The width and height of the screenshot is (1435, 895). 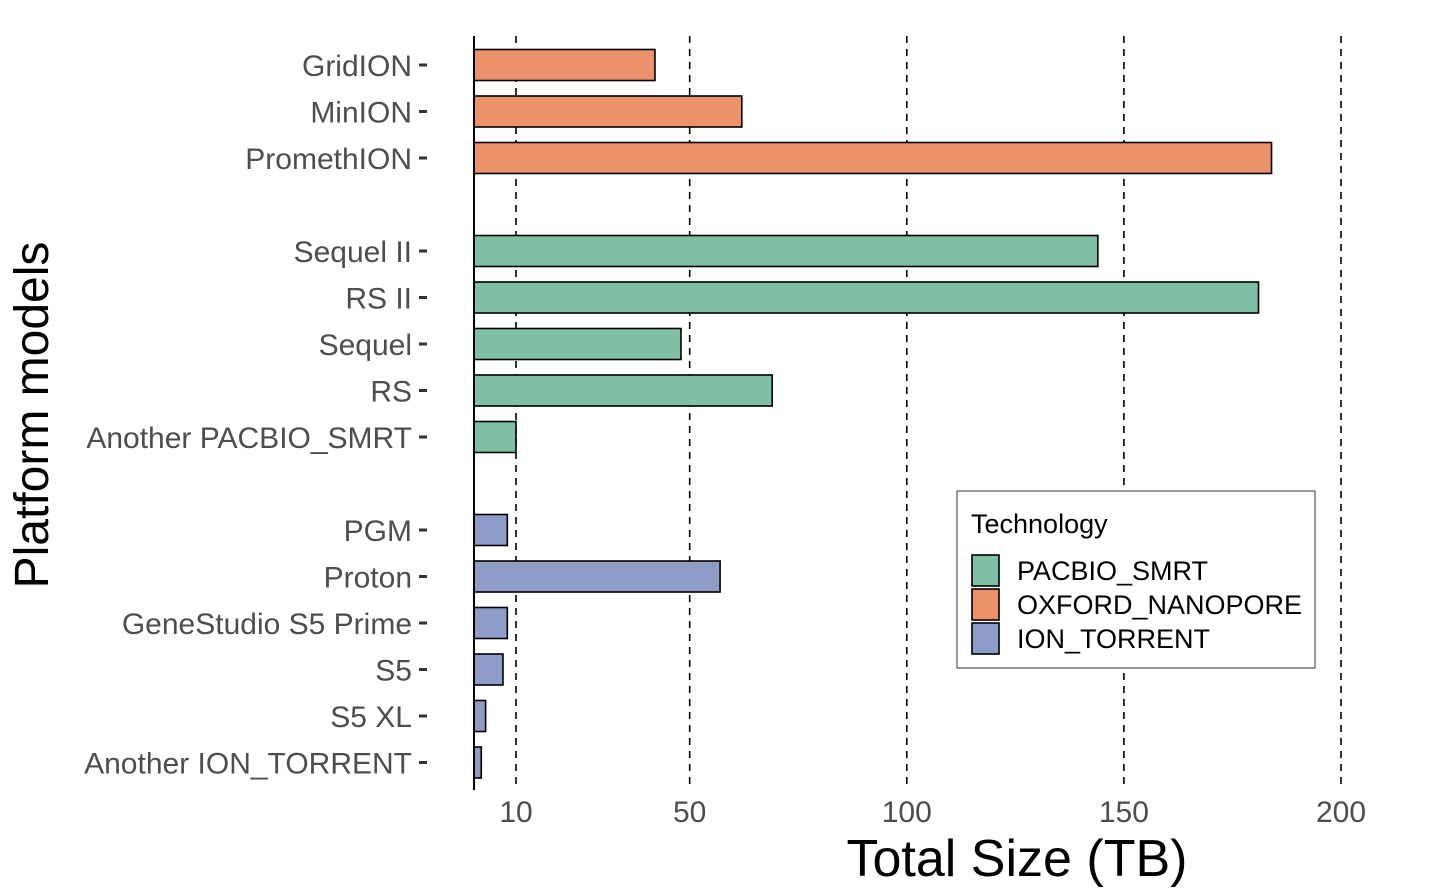 I want to click on y-axis-title: Platform models, so click(x=32, y=415).